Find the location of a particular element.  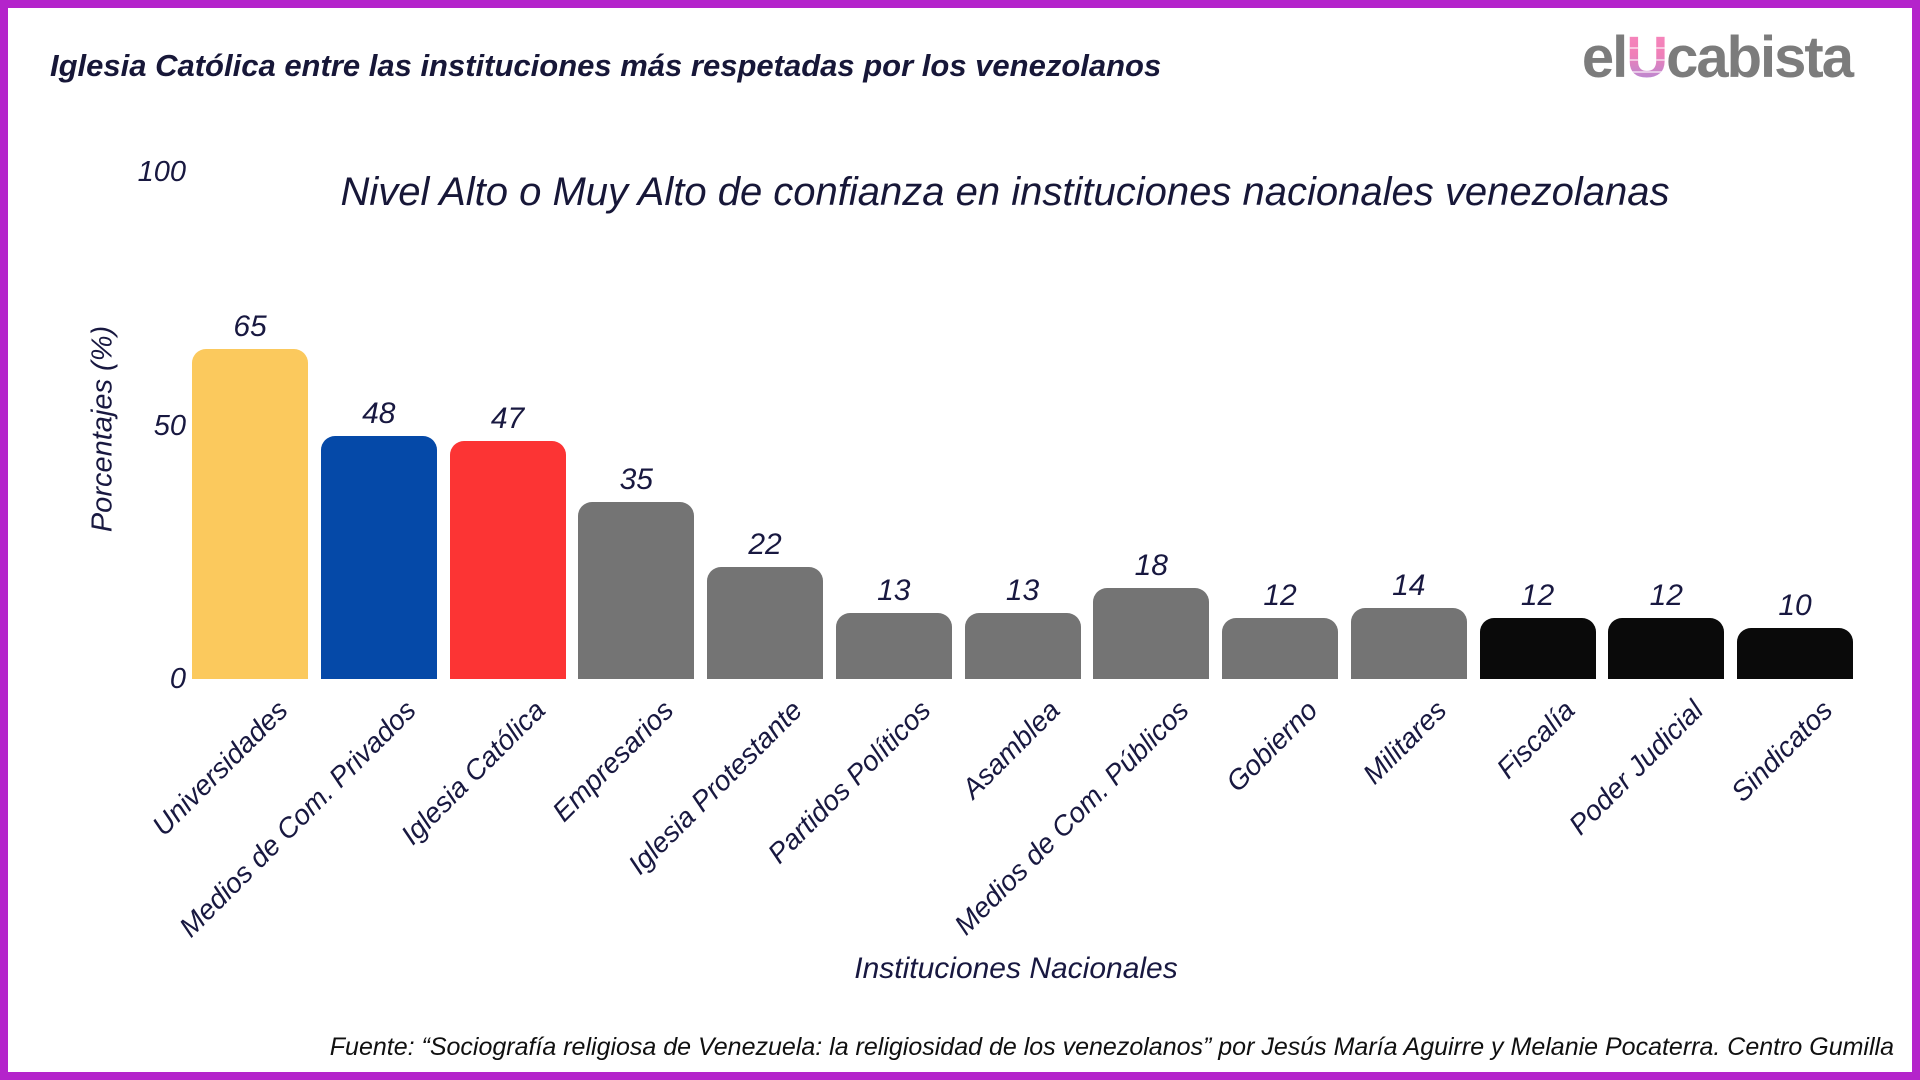

bar-fiscalia is located at coordinates (1537, 648).